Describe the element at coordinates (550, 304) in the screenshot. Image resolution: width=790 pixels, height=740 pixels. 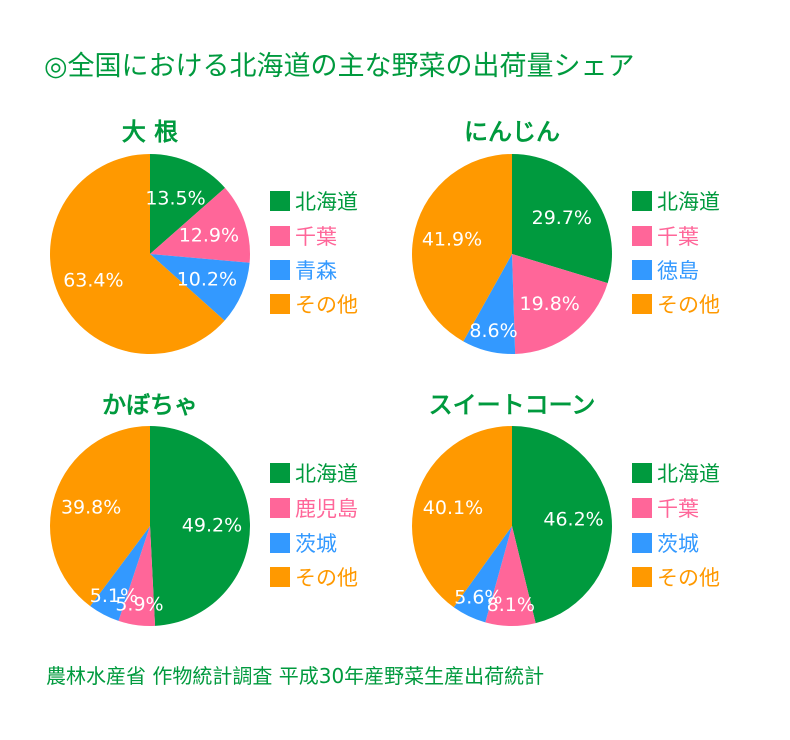
I see `data-label: 19.8%` at that location.